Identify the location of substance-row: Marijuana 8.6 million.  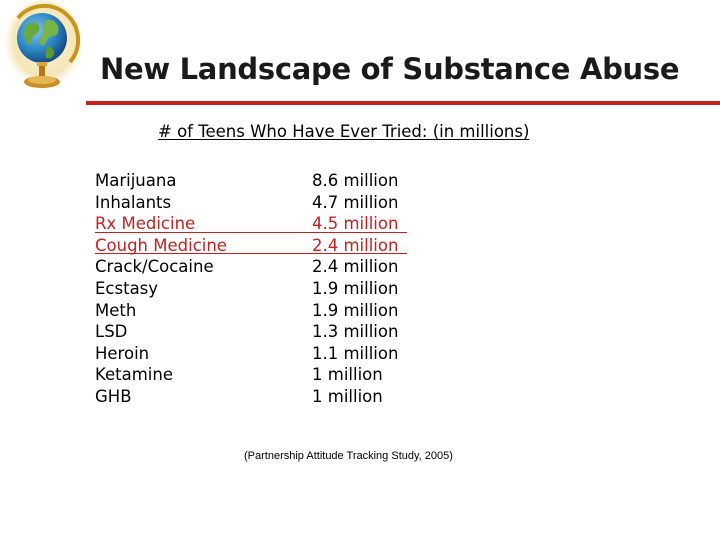
(255, 181).